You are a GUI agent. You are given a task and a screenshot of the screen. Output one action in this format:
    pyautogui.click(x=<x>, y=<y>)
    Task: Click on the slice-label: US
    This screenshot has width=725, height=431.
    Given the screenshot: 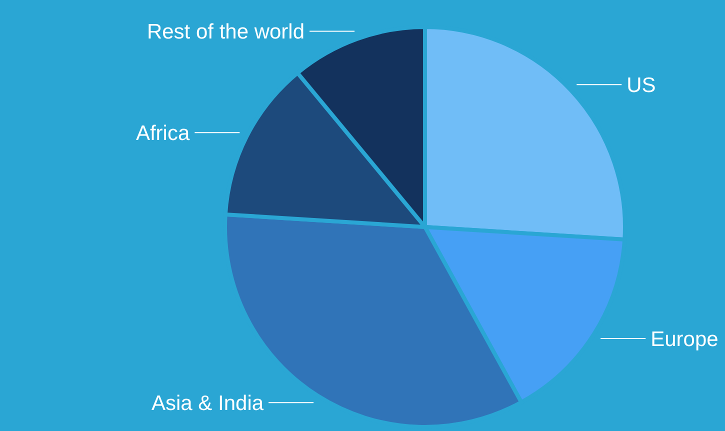 What is the action you would take?
    pyautogui.click(x=641, y=85)
    